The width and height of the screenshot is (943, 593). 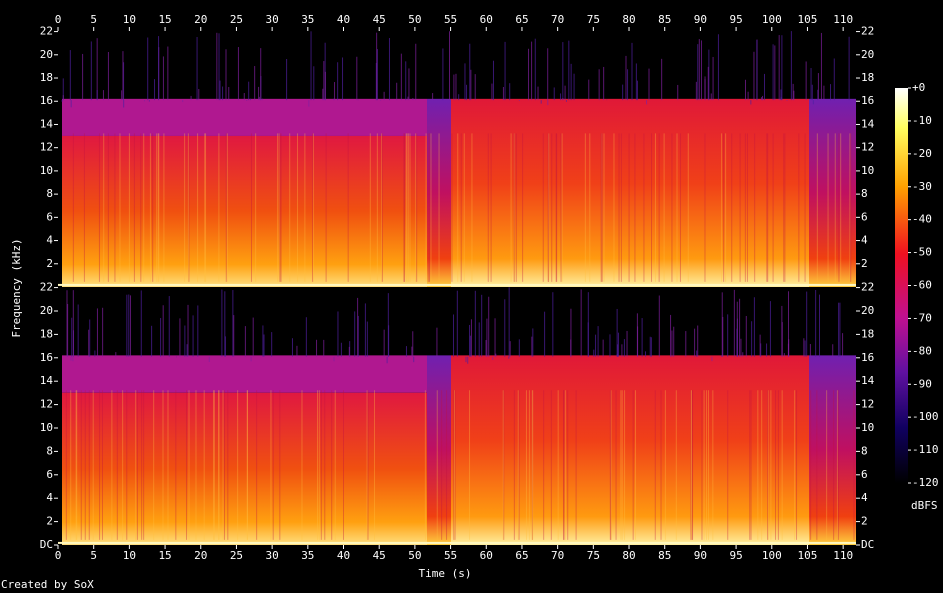 I want to click on x-tick-label: 35, so click(x=307, y=555).